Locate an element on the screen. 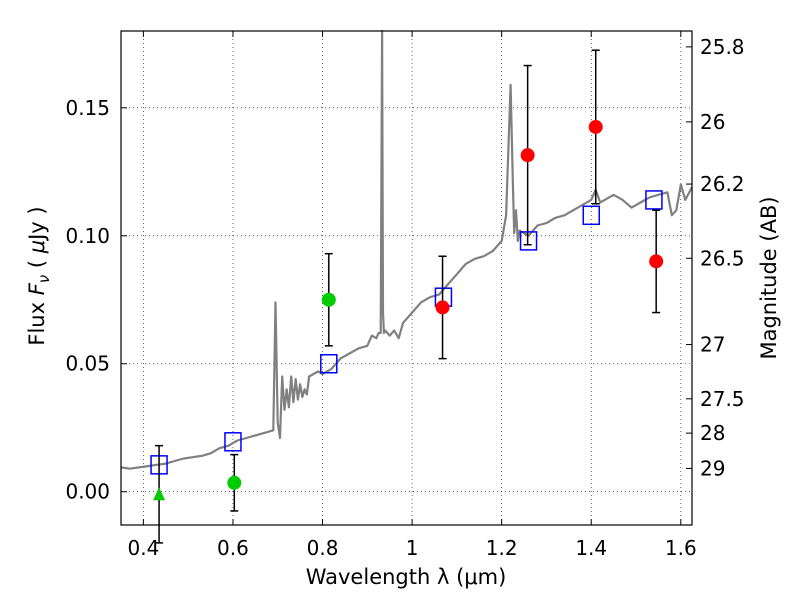  mag-tick-label: 25.8 is located at coordinates (722, 47).